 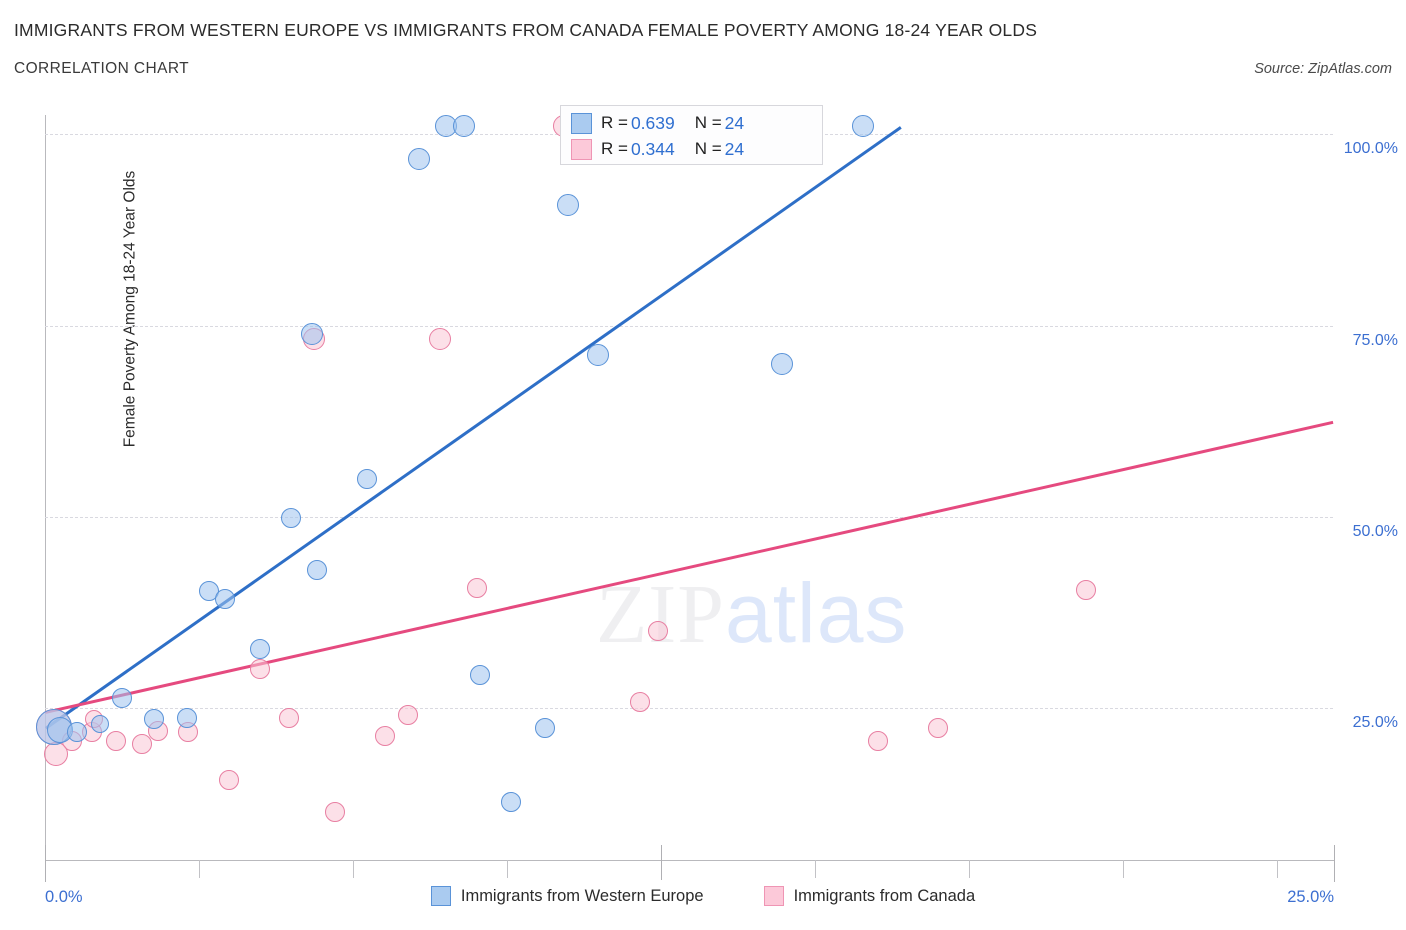 What do you see at coordinates (652, 122) in the screenshot?
I see `r-value-blue: 0.639` at bounding box center [652, 122].